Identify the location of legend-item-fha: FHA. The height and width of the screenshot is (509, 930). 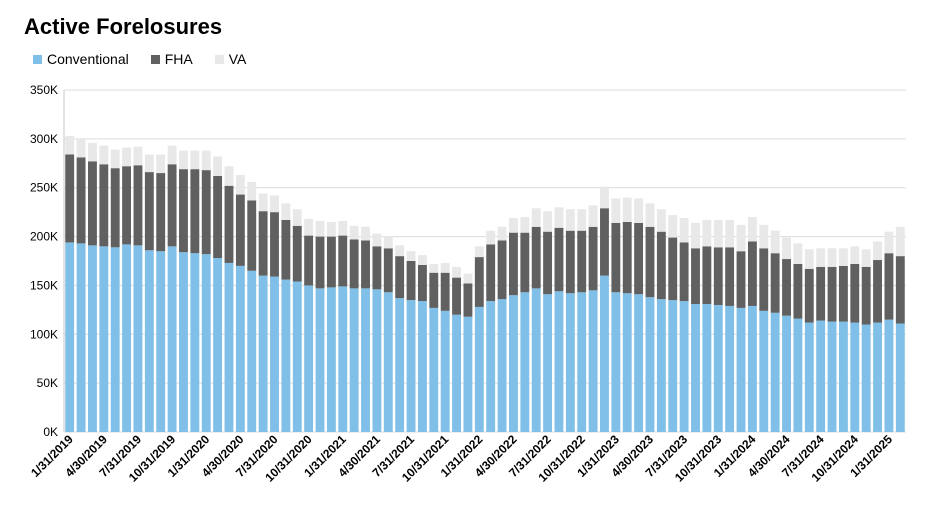
(171, 59).